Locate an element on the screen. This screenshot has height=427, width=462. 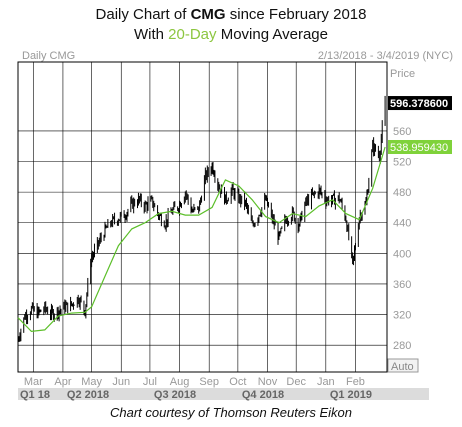
x-month-label: Apr is located at coordinates (62, 382).